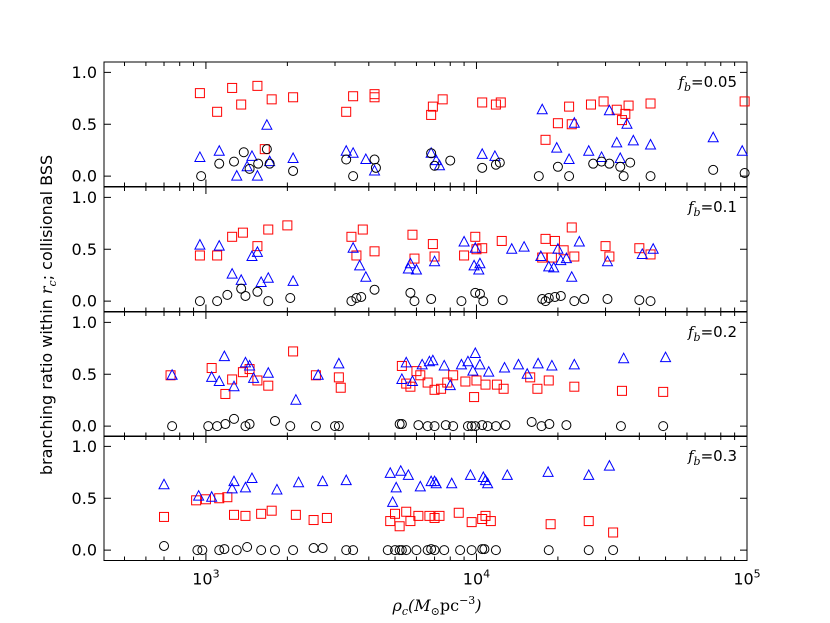  I want to click on y-axis-label-text: branching ratio within, so click(46, 384).